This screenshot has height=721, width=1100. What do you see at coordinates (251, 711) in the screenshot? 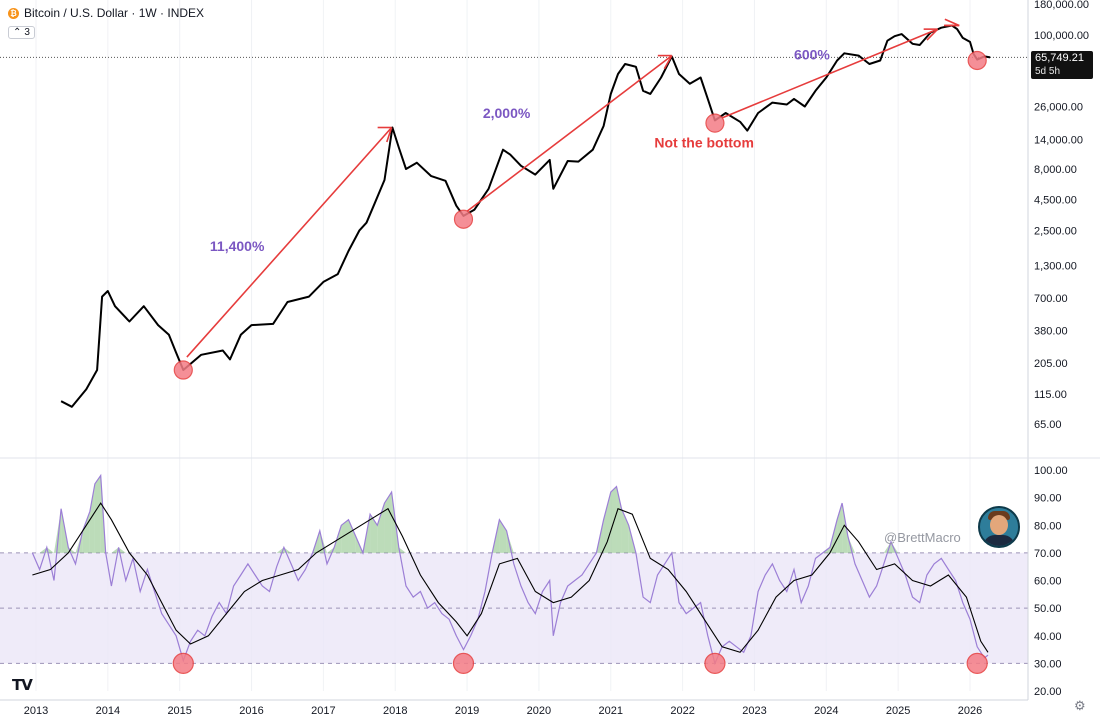
I see `time-axis-label: 2016` at bounding box center [251, 711].